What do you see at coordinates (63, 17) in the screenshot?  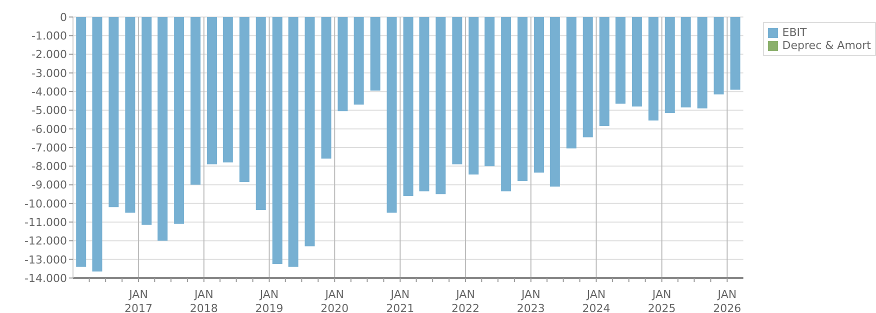 I see `y-tick-label: 0` at bounding box center [63, 17].